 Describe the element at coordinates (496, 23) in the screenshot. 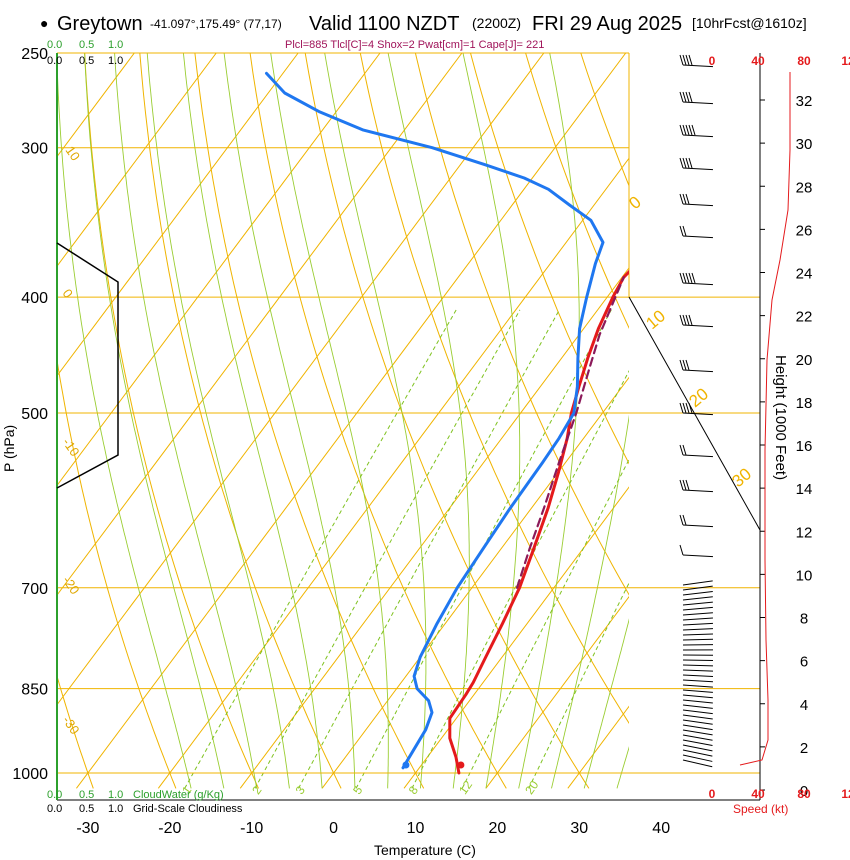

I see `title-utc: (2200Z)` at that location.